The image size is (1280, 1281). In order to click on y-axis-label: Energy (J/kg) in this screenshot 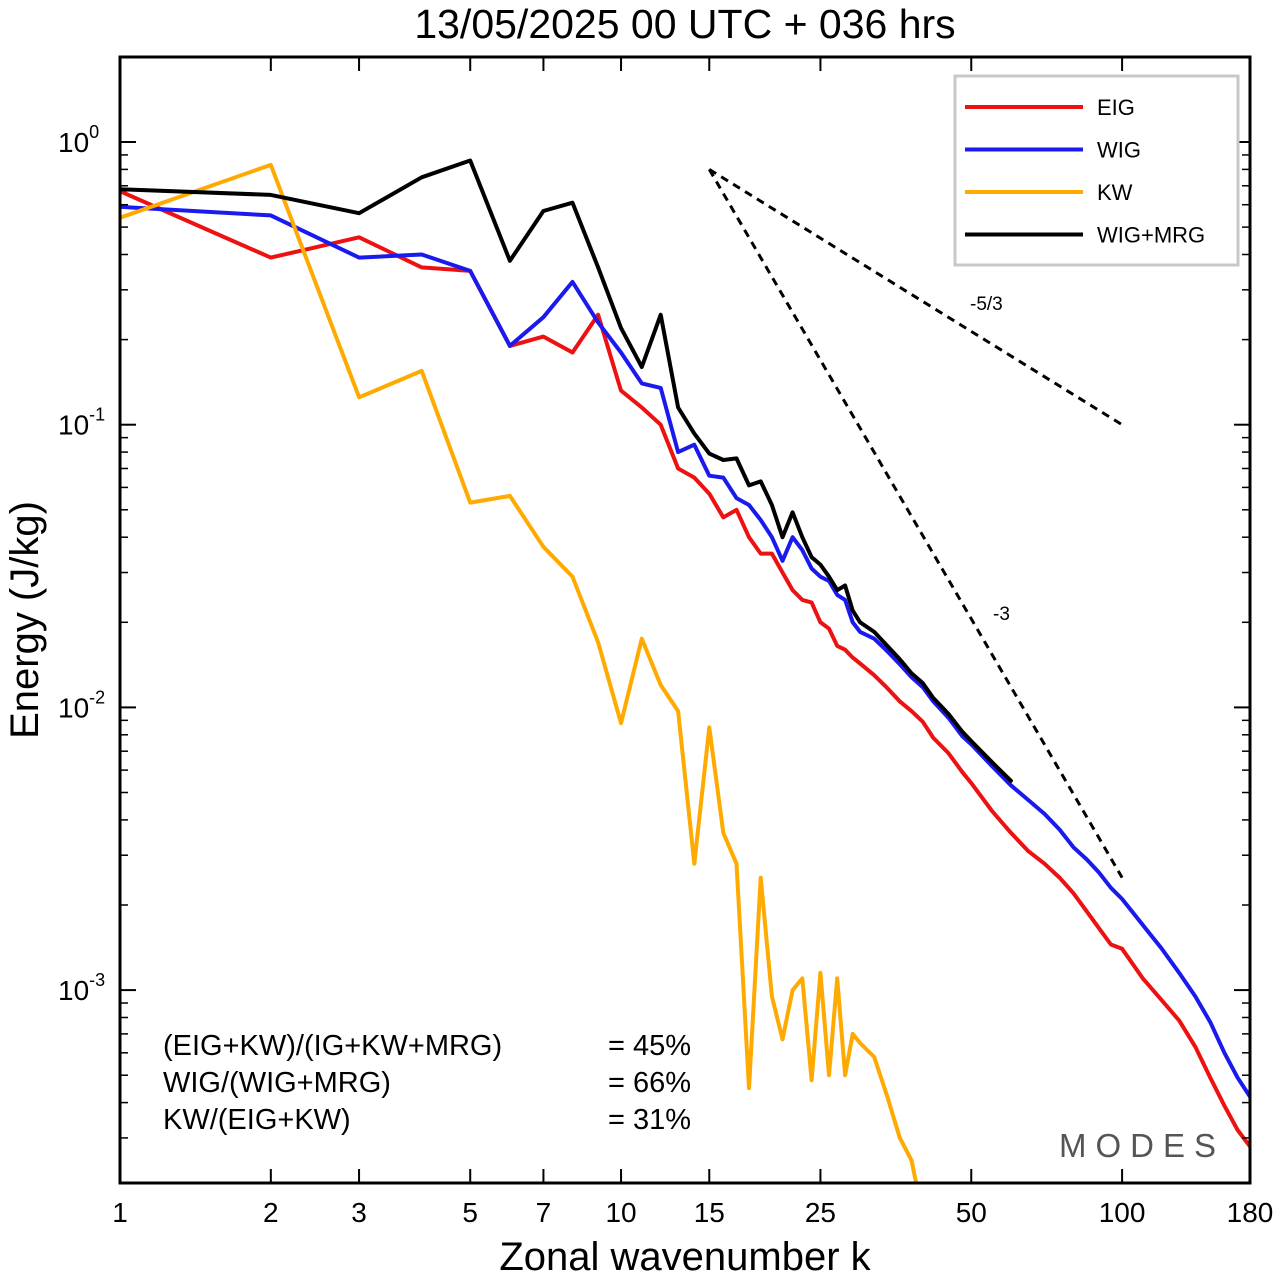, I will do `click(25, 620)`.